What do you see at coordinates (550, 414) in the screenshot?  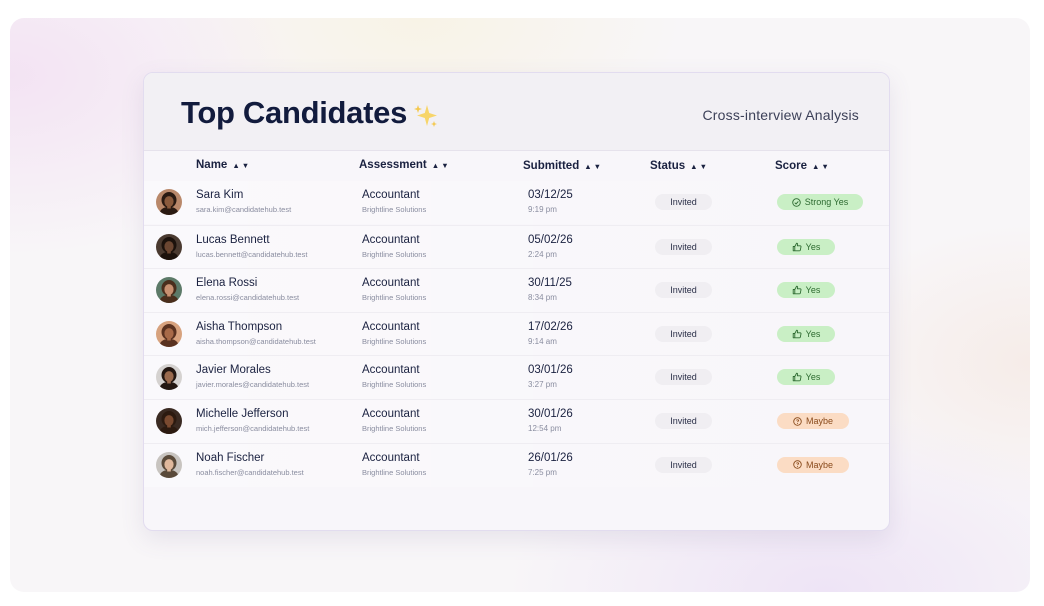 I see `submitted-date: 30/01/26` at bounding box center [550, 414].